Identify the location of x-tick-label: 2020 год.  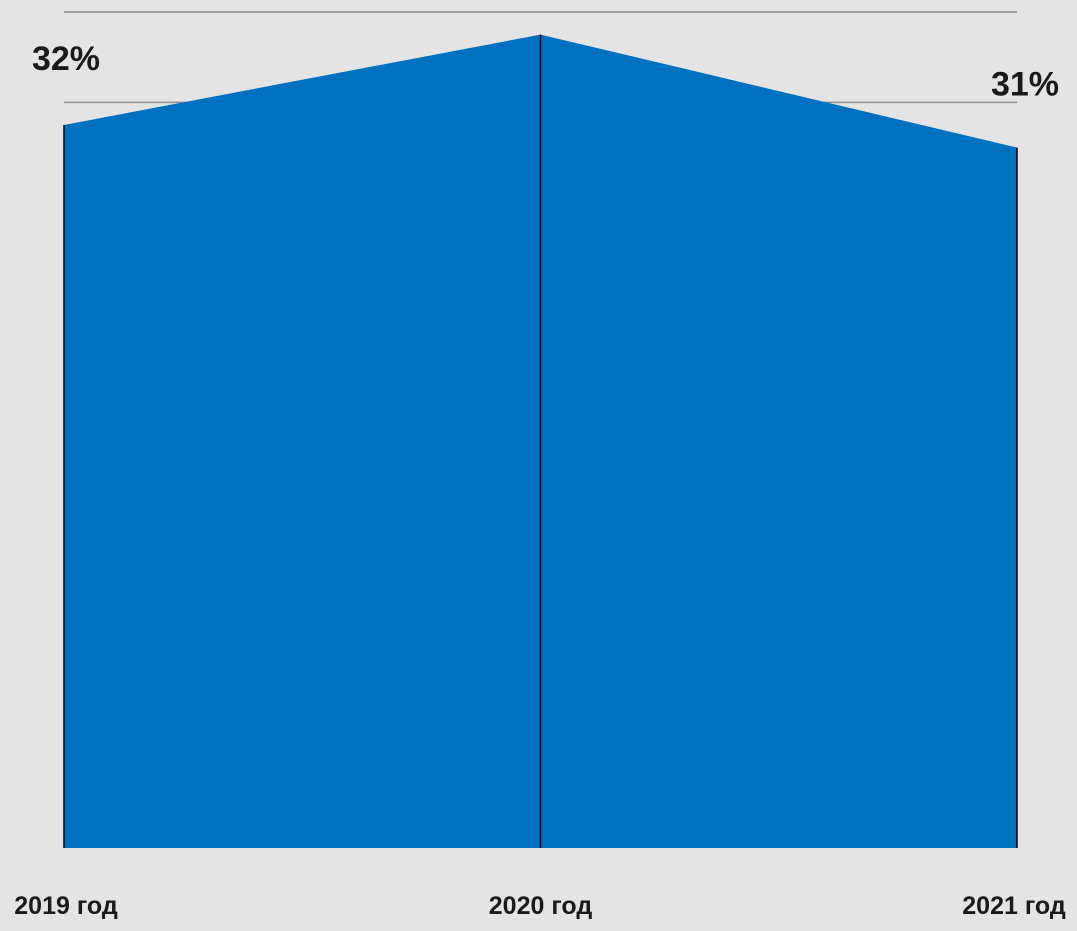
(541, 906).